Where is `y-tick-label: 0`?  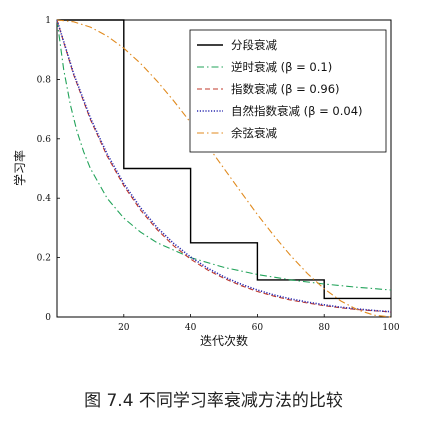 y-tick-label: 0 is located at coordinates (48, 318).